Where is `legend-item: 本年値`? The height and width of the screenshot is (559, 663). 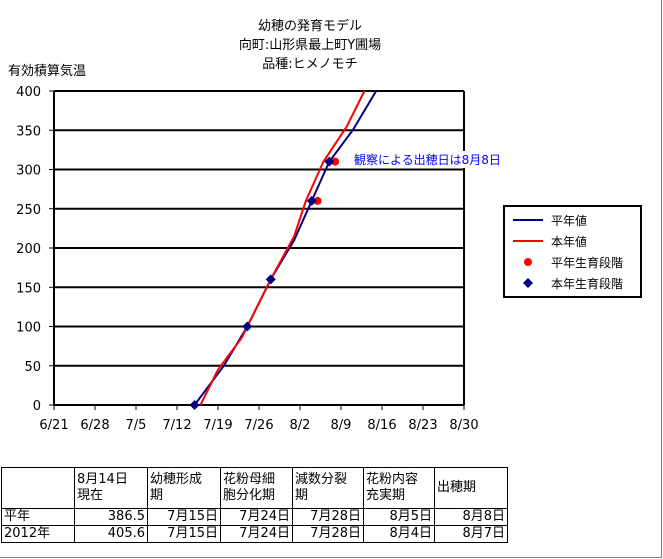
legend-item: 本年値 is located at coordinates (550, 241).